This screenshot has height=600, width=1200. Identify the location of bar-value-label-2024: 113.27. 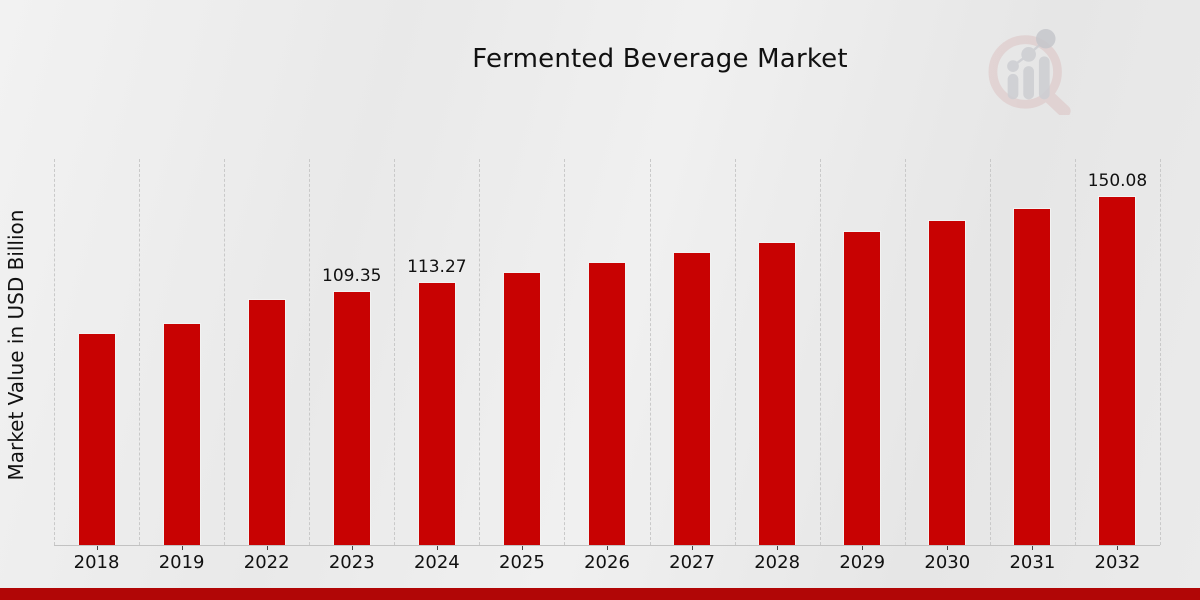
(437, 267).